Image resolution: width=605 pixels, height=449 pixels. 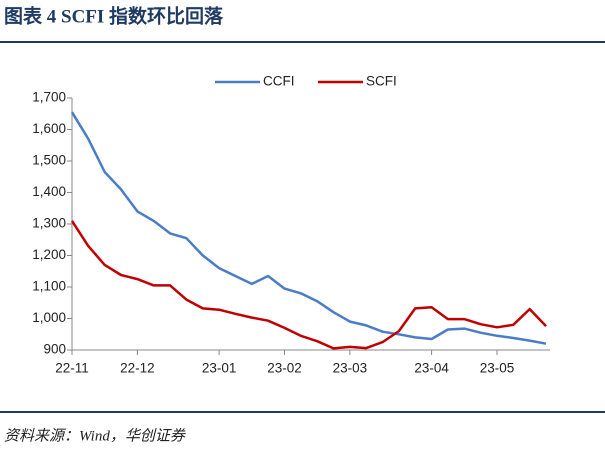 I want to click on y-tick-label: 1,000, so click(x=49, y=317).